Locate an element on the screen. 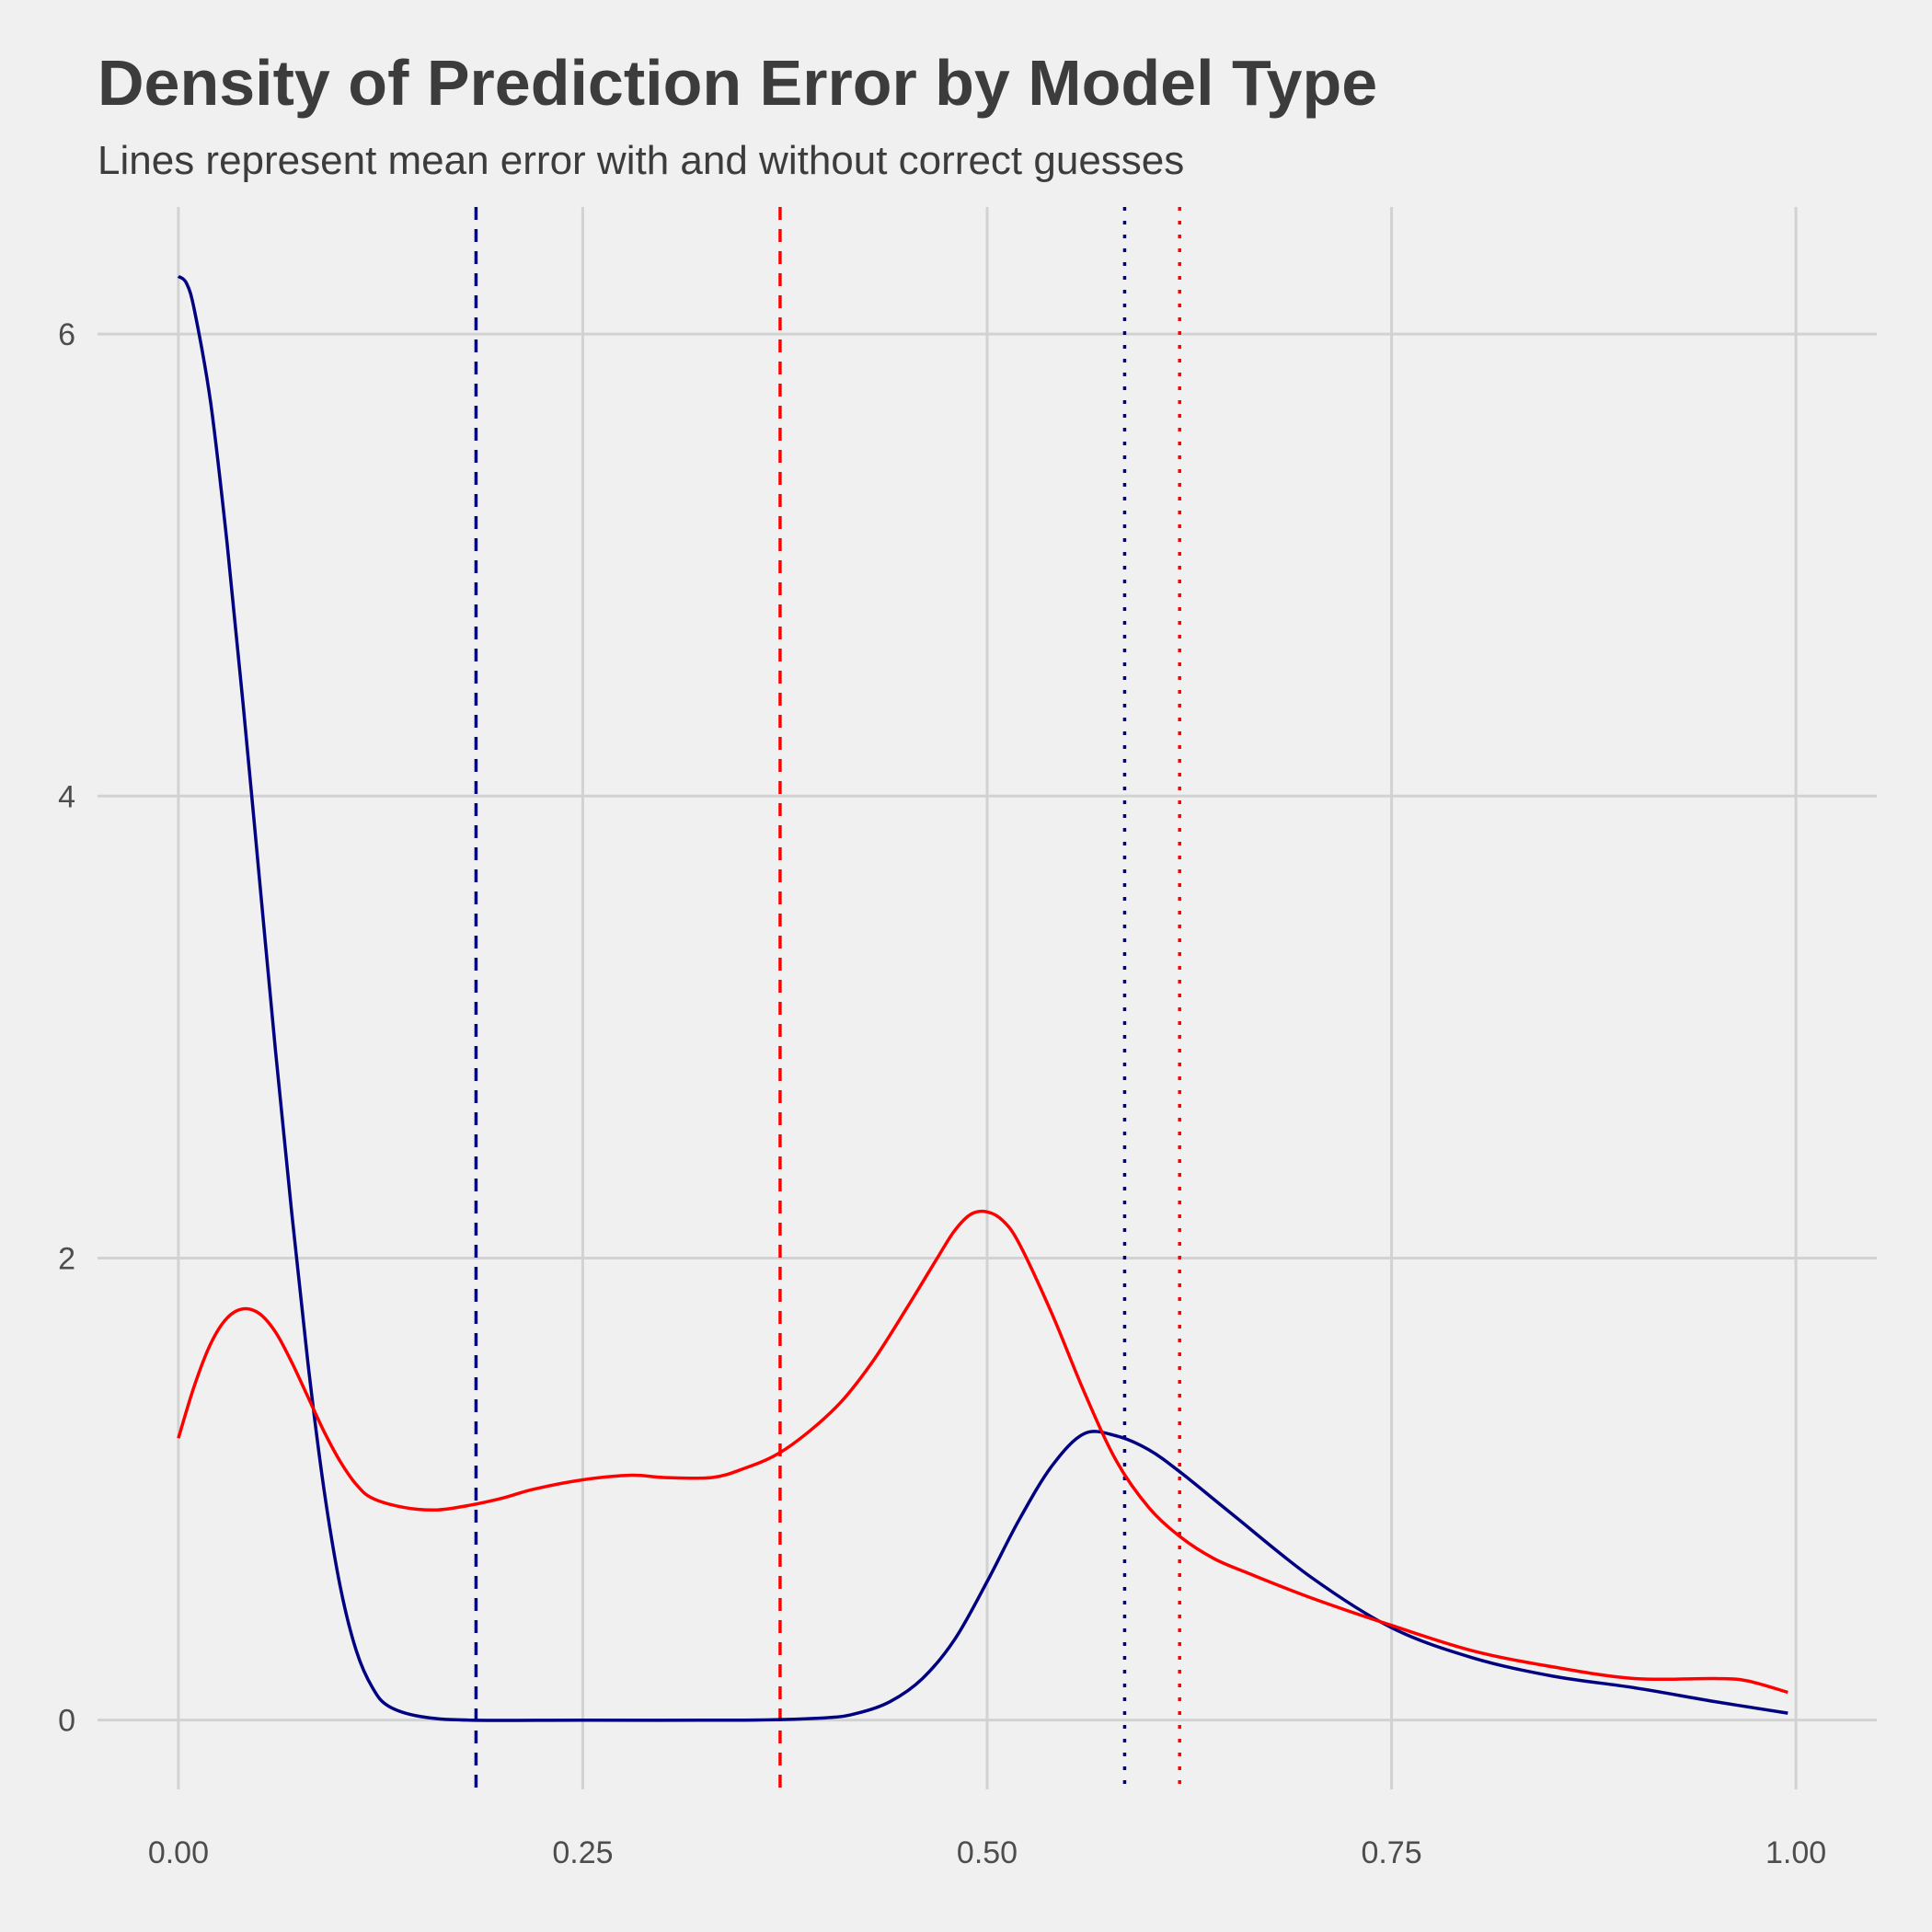 The image size is (1932, 1932). x-tick-label: 1.00 is located at coordinates (1795, 1852).